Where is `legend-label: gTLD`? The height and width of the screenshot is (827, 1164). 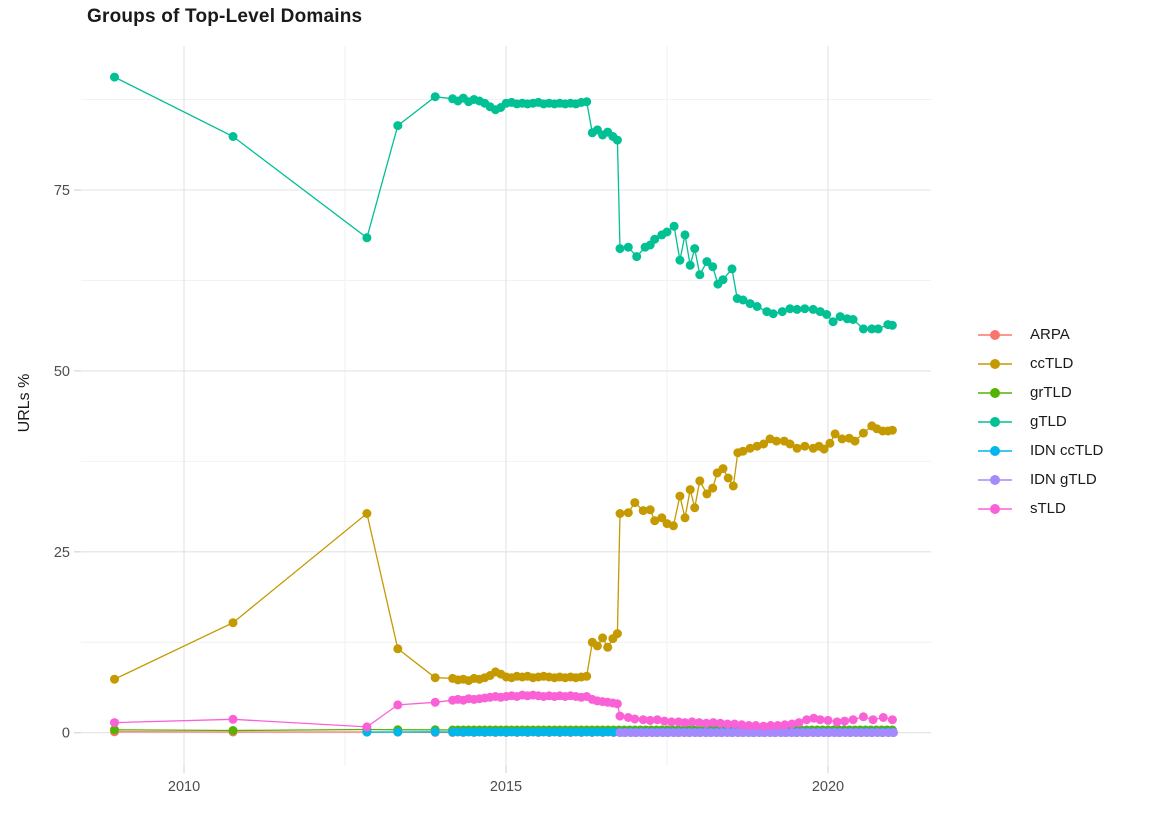 legend-label: gTLD is located at coordinates (1048, 421).